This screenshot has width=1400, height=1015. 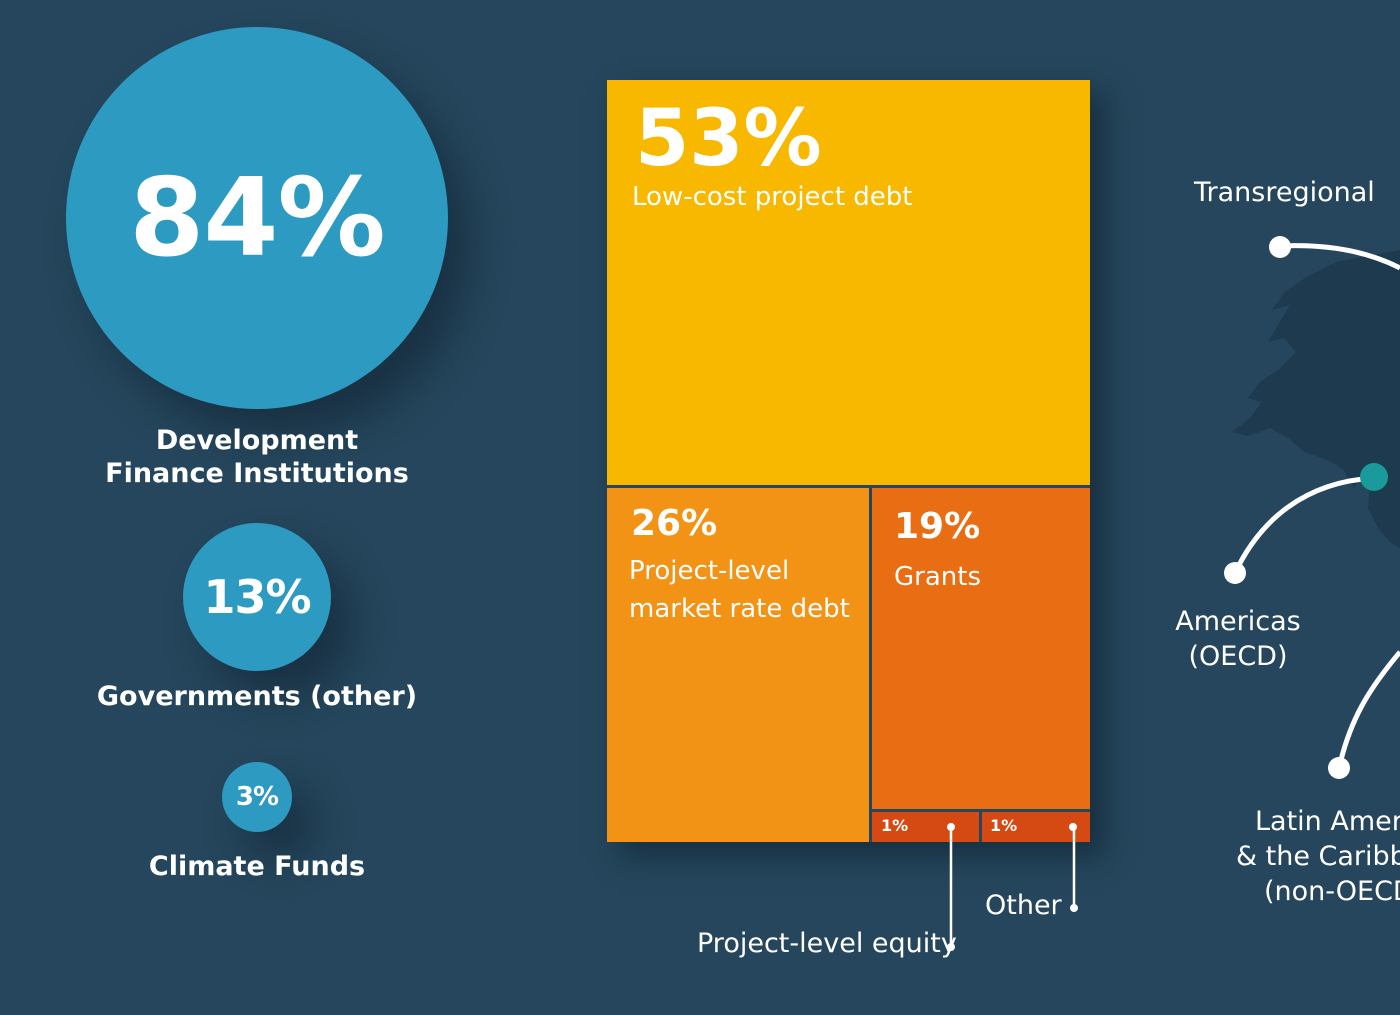 I want to click on treemap-cell-low-cost-debt: 53% Low-cost project debt, so click(x=848, y=282).